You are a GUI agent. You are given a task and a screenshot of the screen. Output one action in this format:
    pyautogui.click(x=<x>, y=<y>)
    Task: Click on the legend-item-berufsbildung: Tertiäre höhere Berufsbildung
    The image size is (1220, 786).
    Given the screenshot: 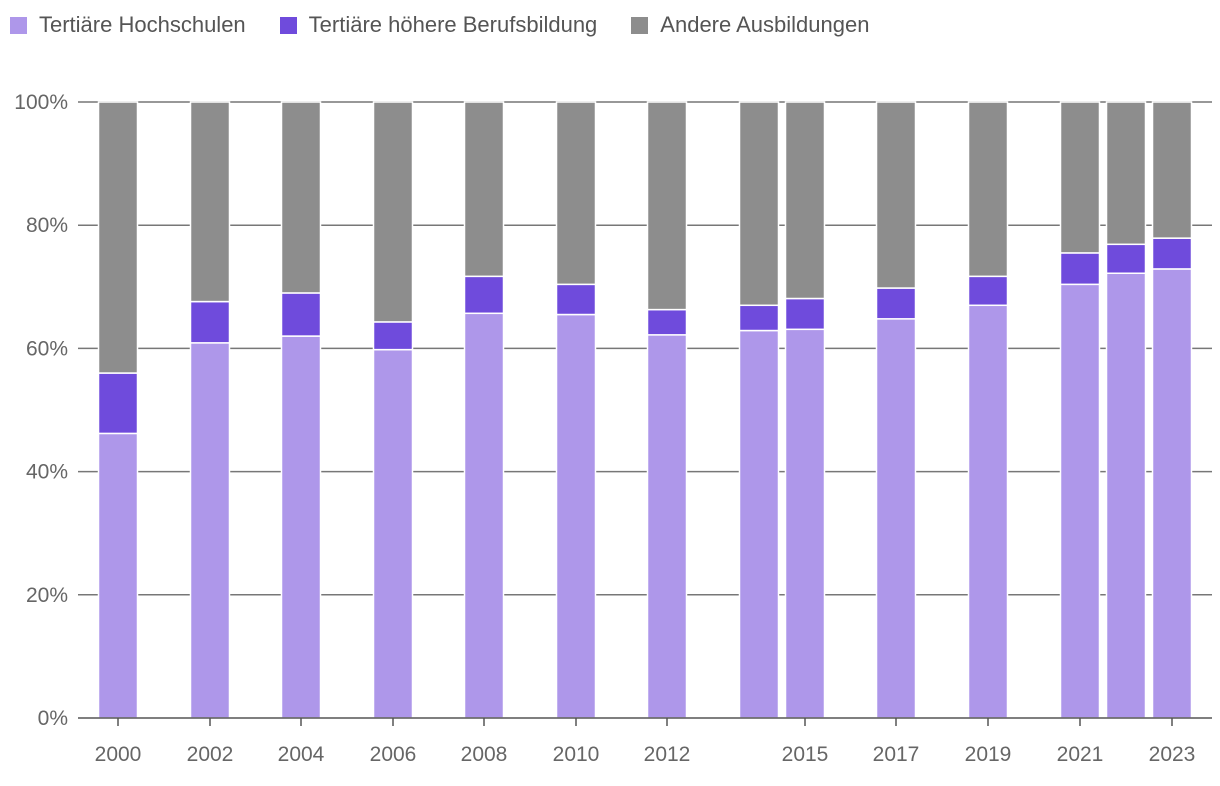 What is the action you would take?
    pyautogui.click(x=438, y=25)
    